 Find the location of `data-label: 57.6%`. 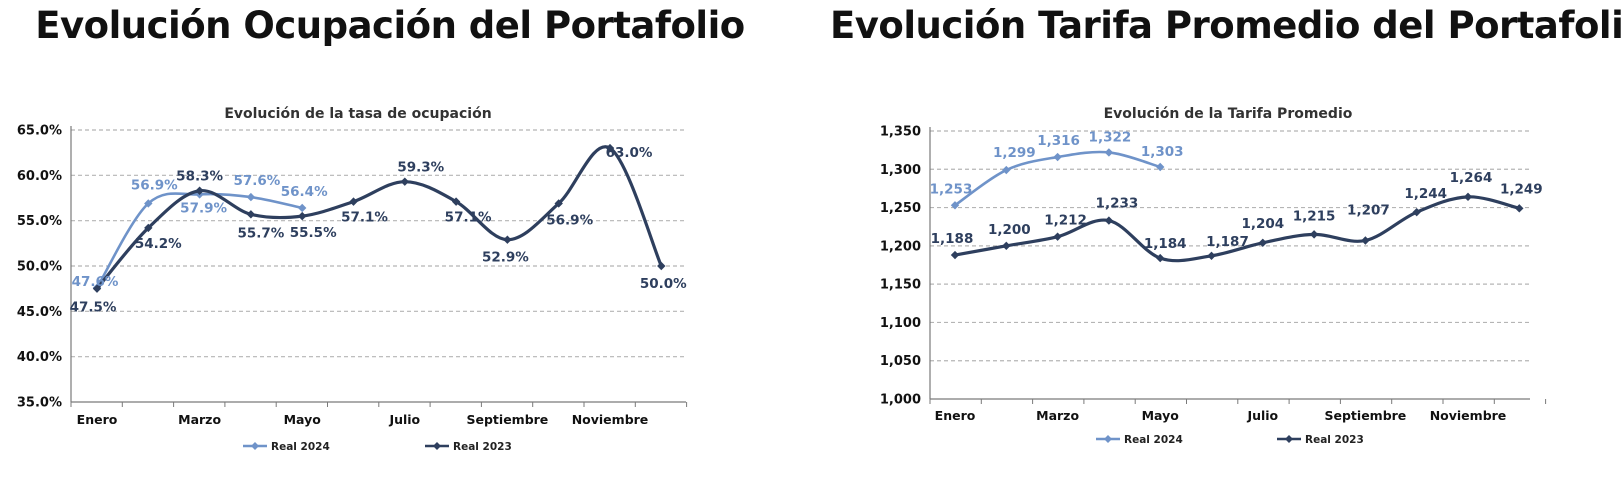

data-label: 57.6% is located at coordinates (256, 181).